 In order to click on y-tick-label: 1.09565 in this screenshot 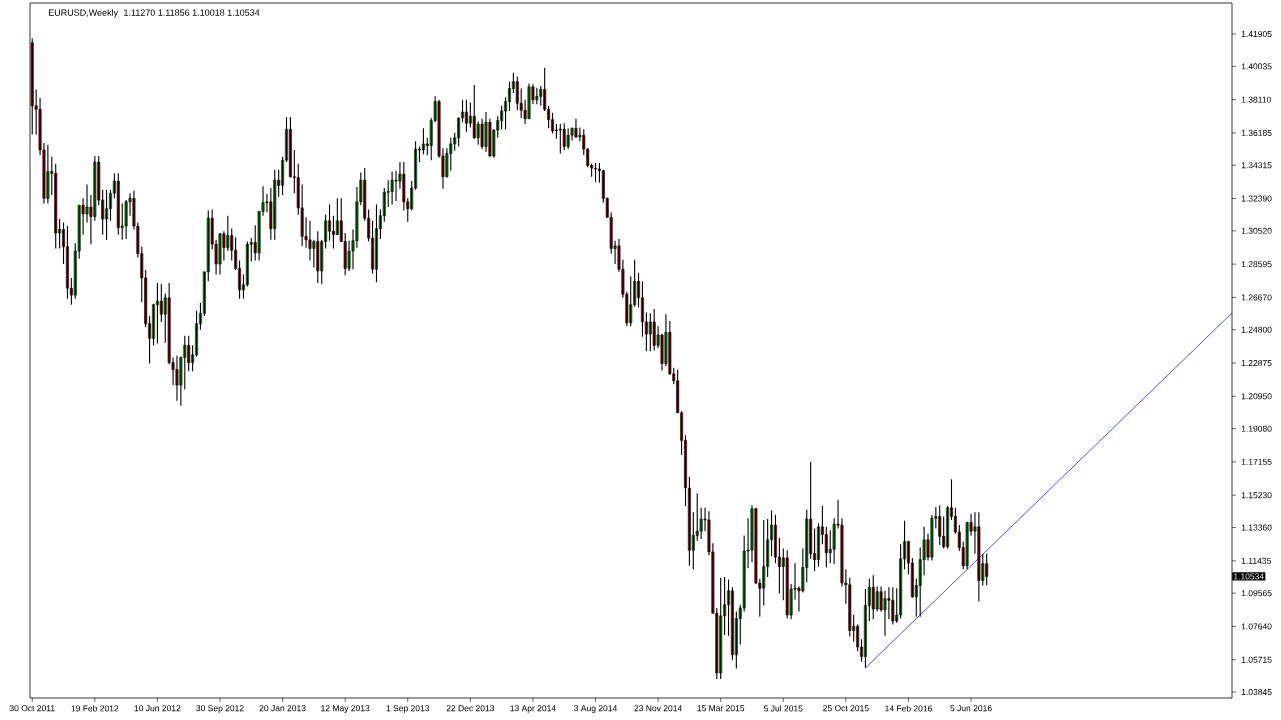, I will do `click(1256, 593)`.